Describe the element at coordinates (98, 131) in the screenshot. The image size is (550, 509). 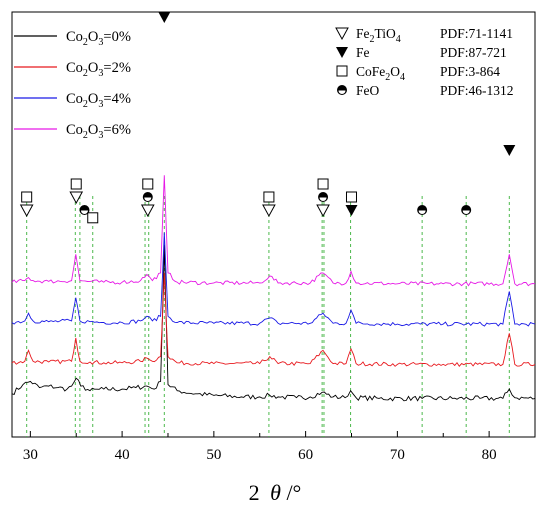
I see `legend-label-3: Co2O3=6%` at that location.